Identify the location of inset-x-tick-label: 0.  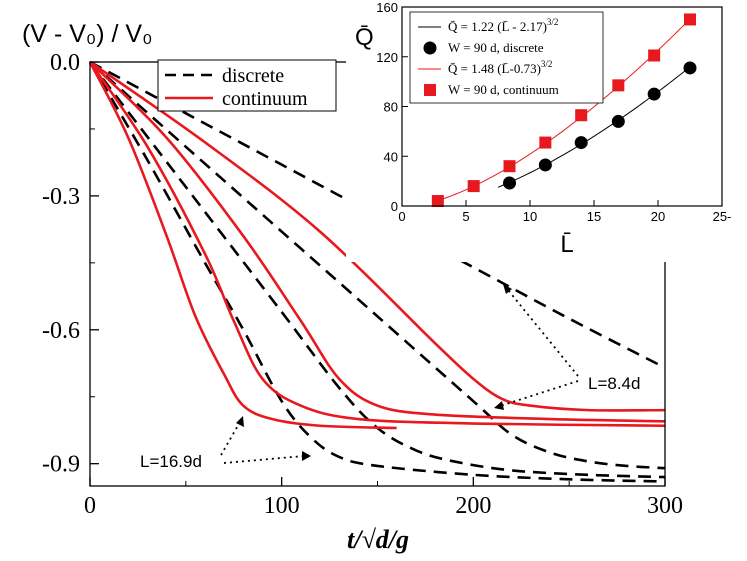
(401, 216).